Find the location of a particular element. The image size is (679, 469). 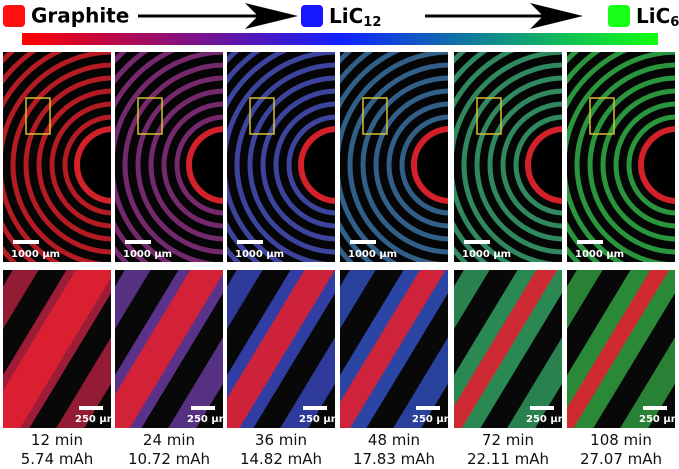

legend-label: LiC6 is located at coordinates (657, 17).